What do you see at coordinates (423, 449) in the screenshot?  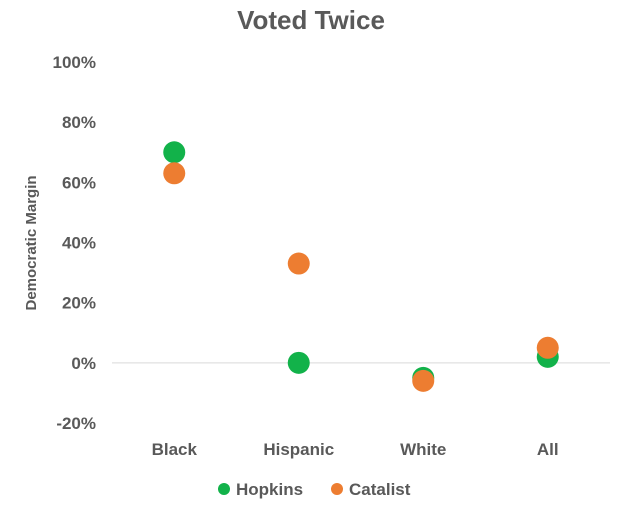 I see `x-tick-label: White` at bounding box center [423, 449].